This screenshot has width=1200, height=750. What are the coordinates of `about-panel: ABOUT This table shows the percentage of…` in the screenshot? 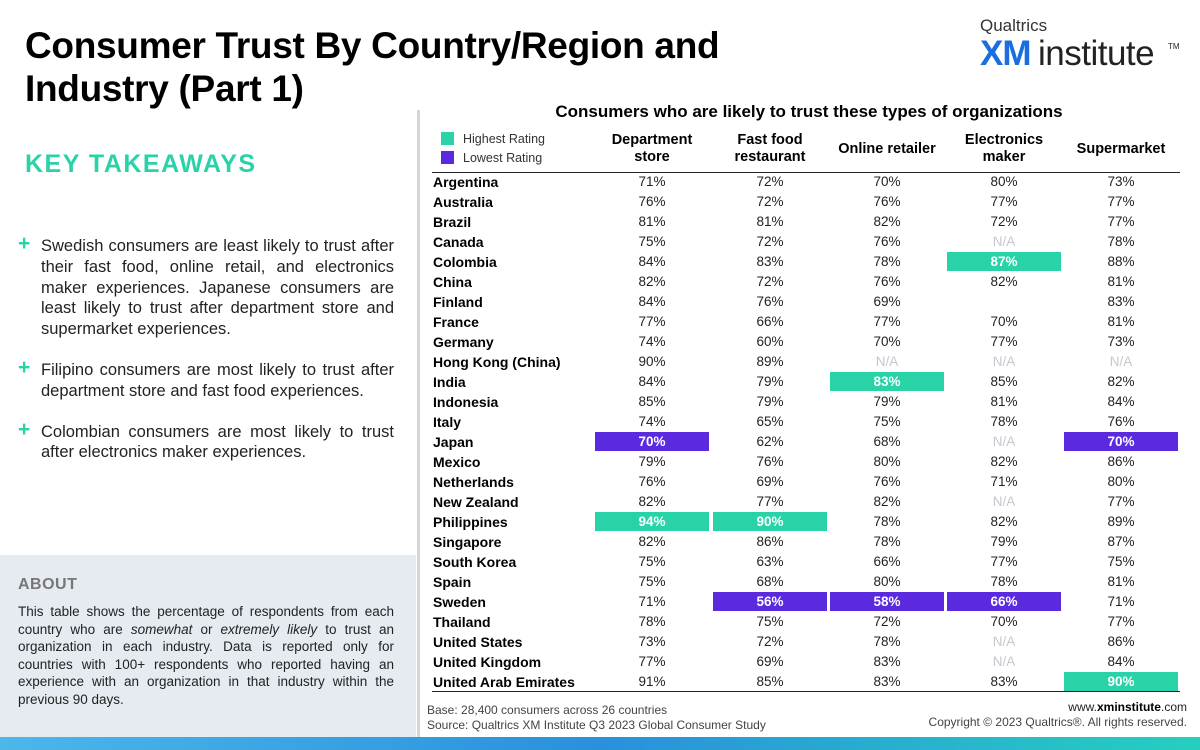 It's located at (208, 646).